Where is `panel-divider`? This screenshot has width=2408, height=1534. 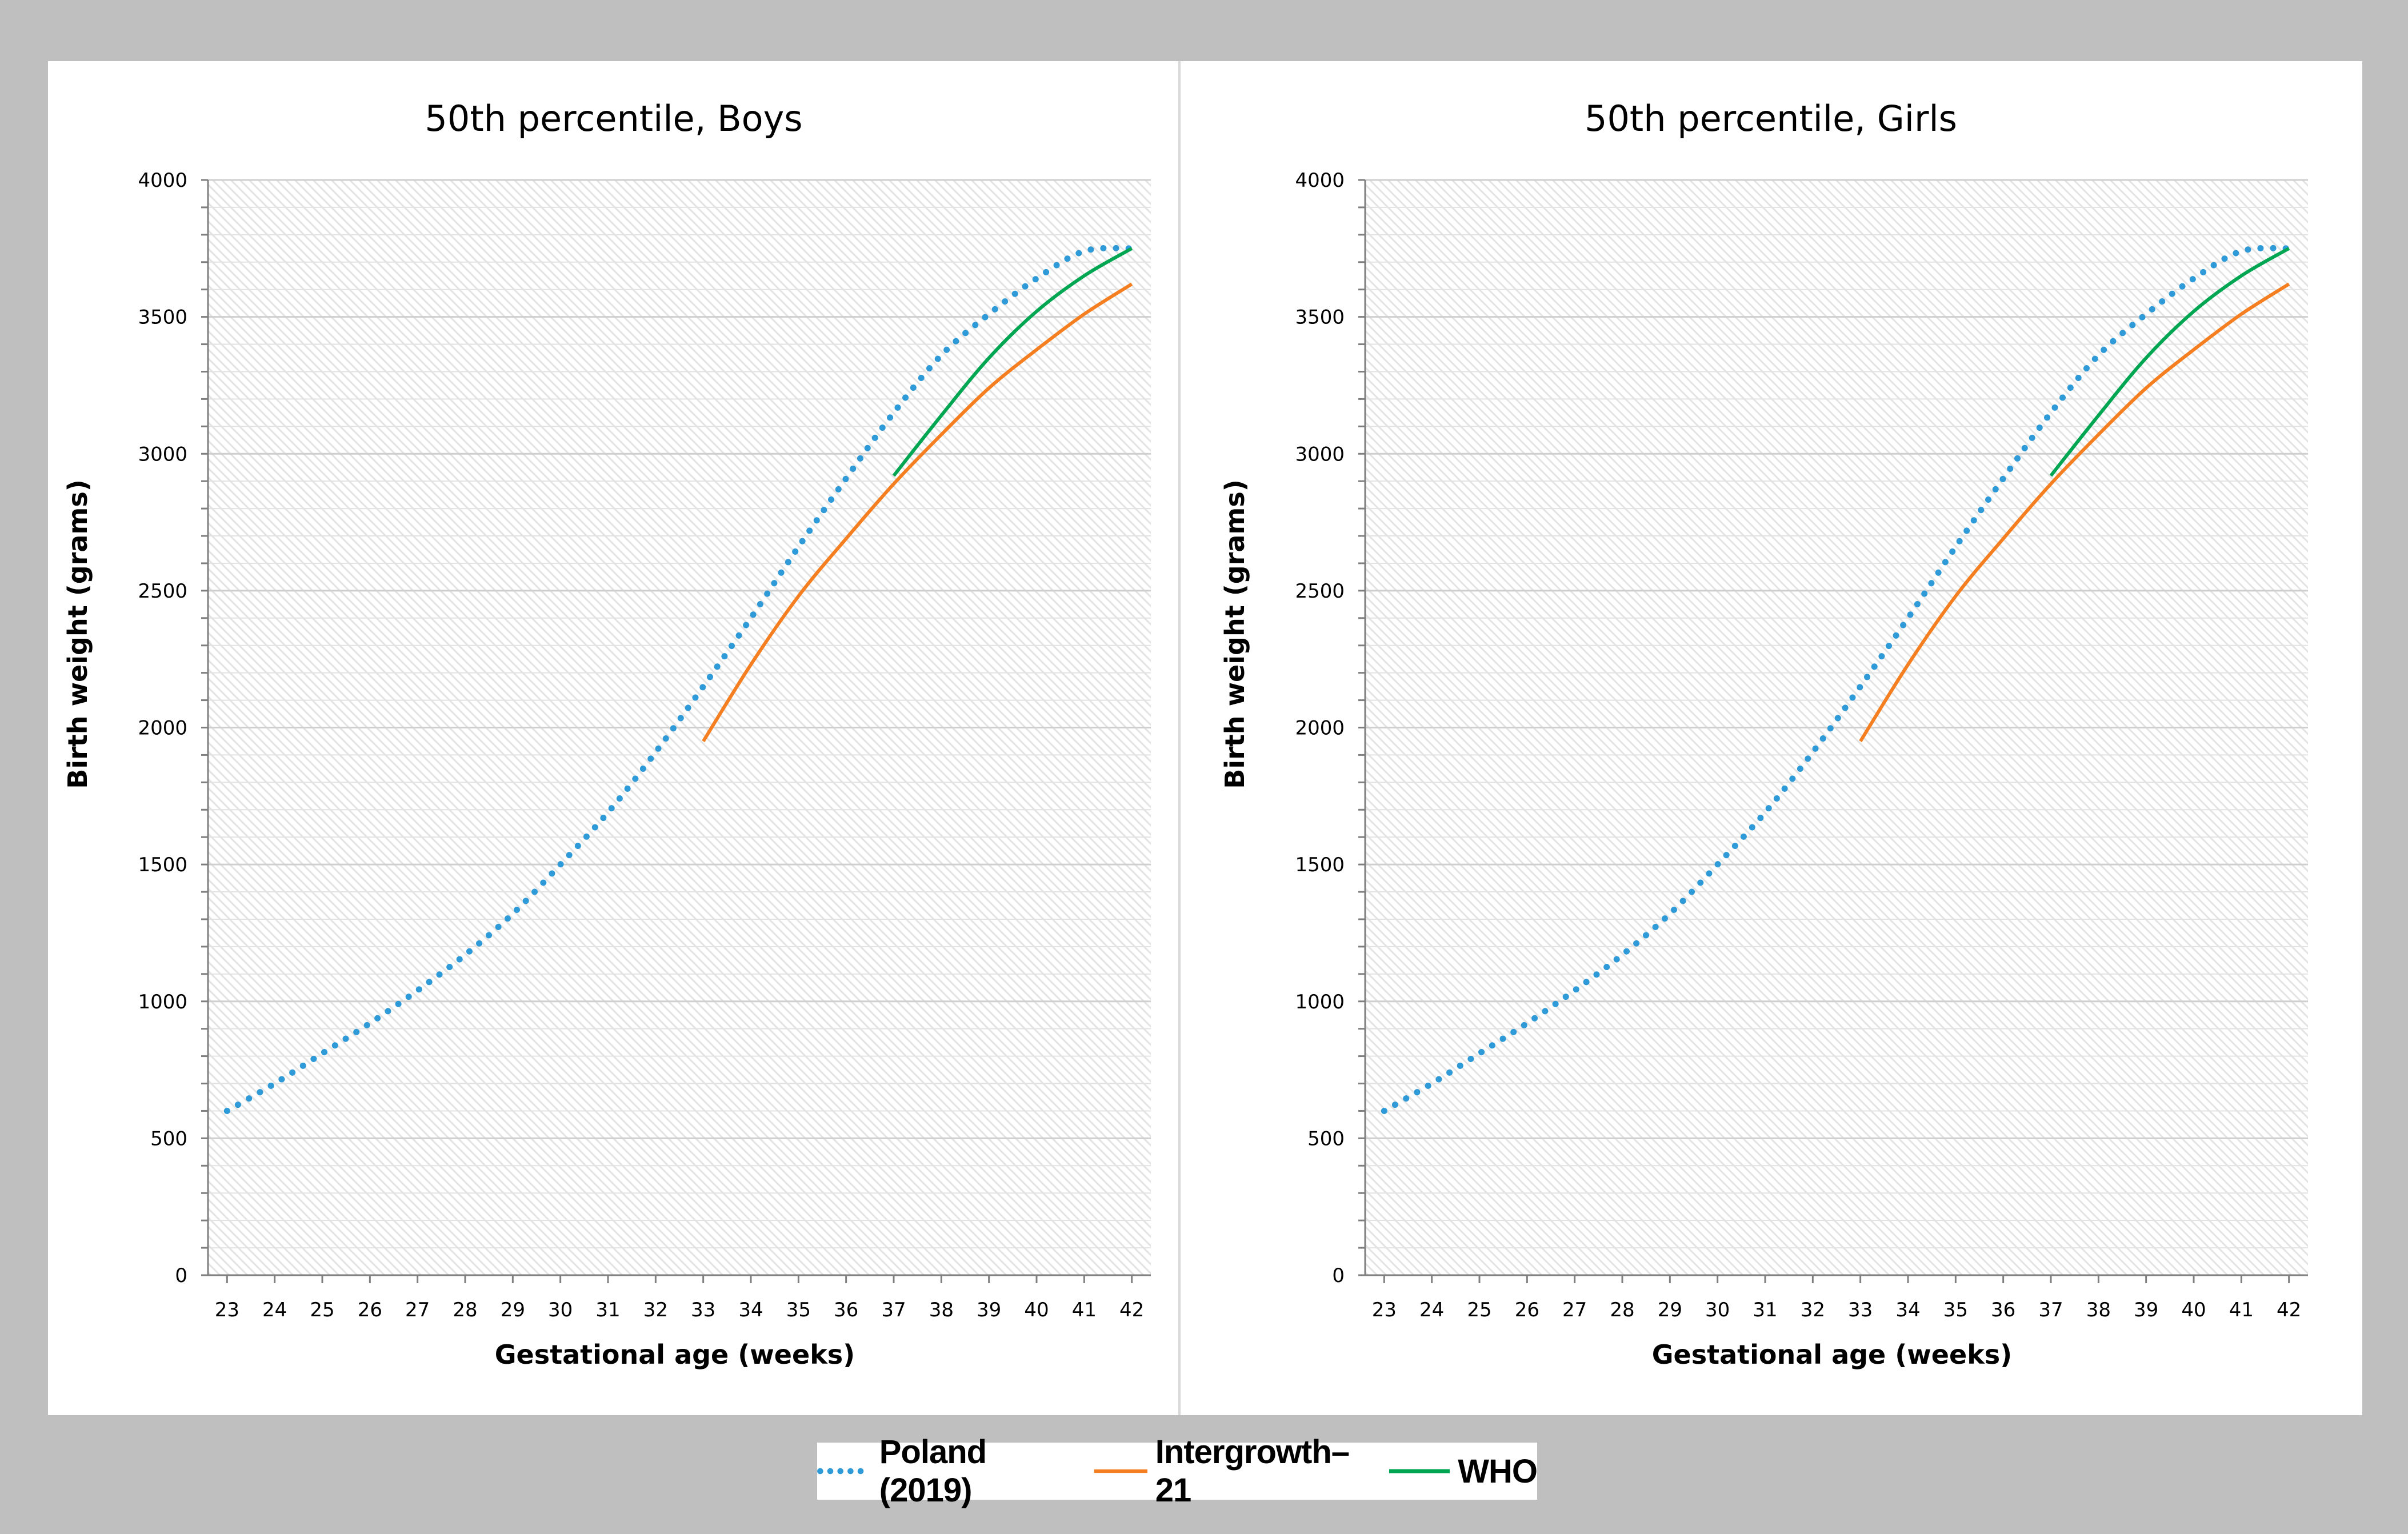 panel-divider is located at coordinates (1179, 738).